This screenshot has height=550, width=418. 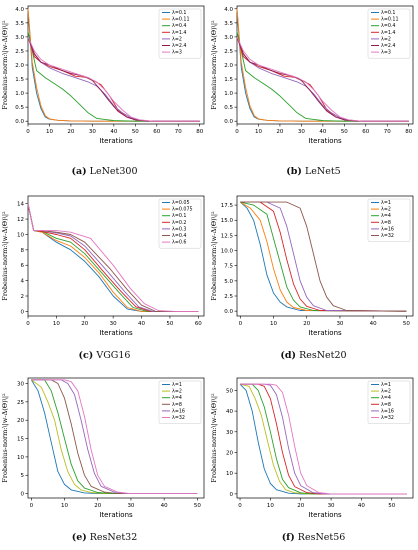 I want to click on y-tick-label: 12, so click(x=20, y=220).